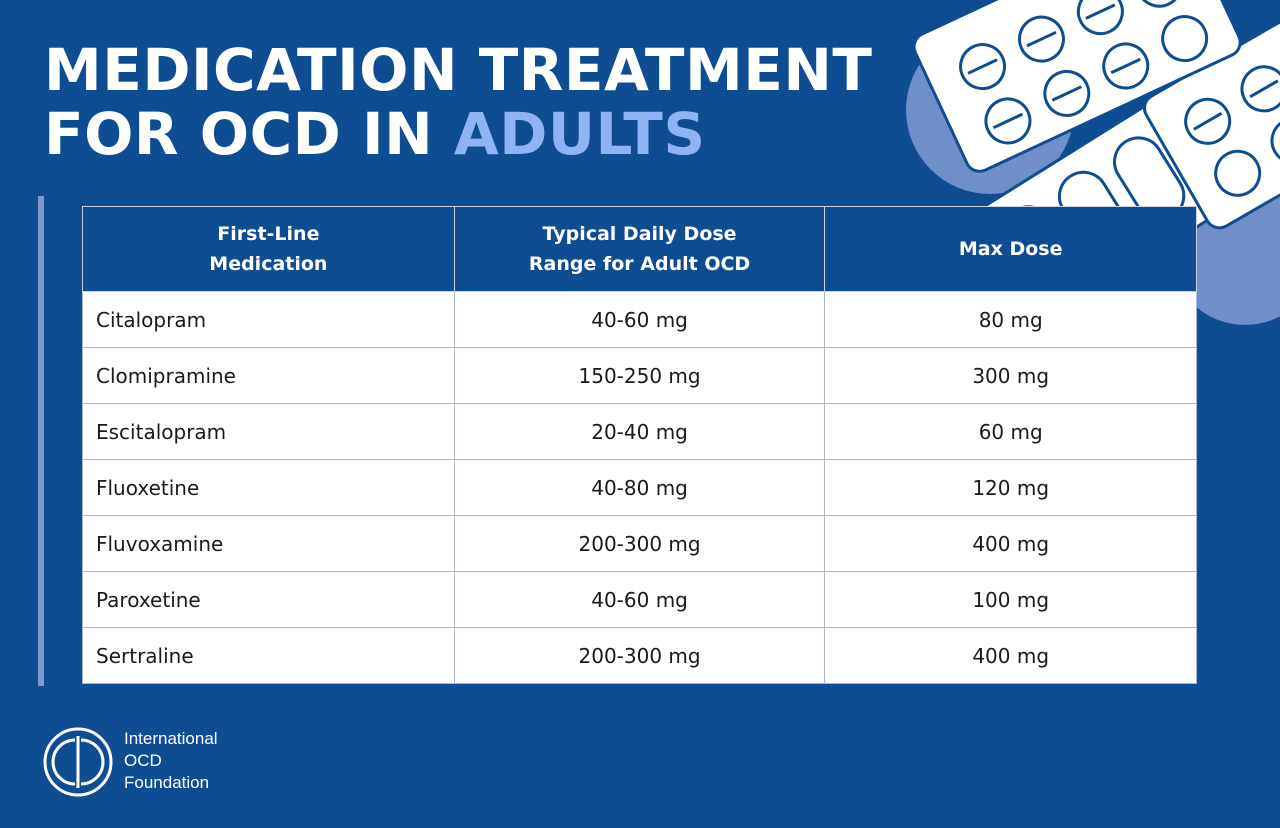  I want to click on table-row: Fluoxetine 40-80 mg 120 mg, so click(639, 487).